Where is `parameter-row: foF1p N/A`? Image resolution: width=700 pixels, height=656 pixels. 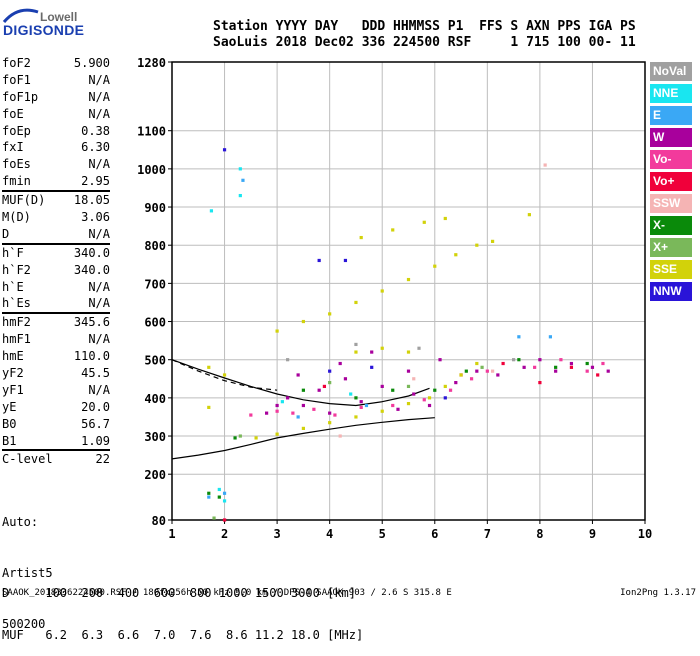
parameter-row: foF1p N/A is located at coordinates (56, 97).